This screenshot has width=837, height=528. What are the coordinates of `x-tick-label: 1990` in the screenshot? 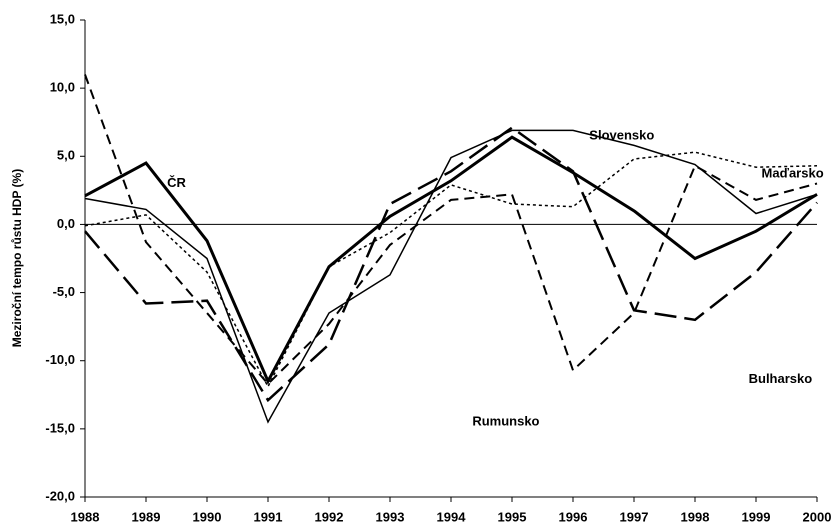 It's located at (207, 516).